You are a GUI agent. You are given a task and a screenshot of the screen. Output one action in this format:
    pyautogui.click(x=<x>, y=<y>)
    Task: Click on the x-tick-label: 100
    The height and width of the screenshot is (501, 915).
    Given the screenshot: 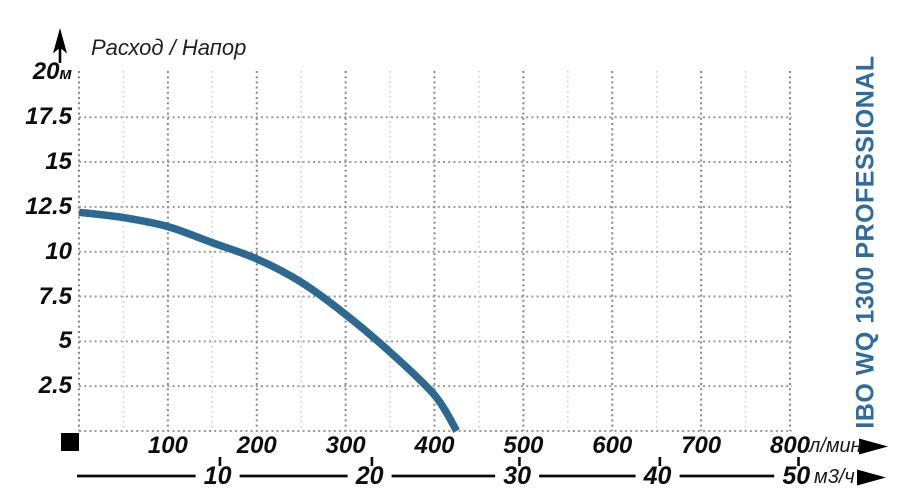 What is the action you would take?
    pyautogui.click(x=167, y=445)
    